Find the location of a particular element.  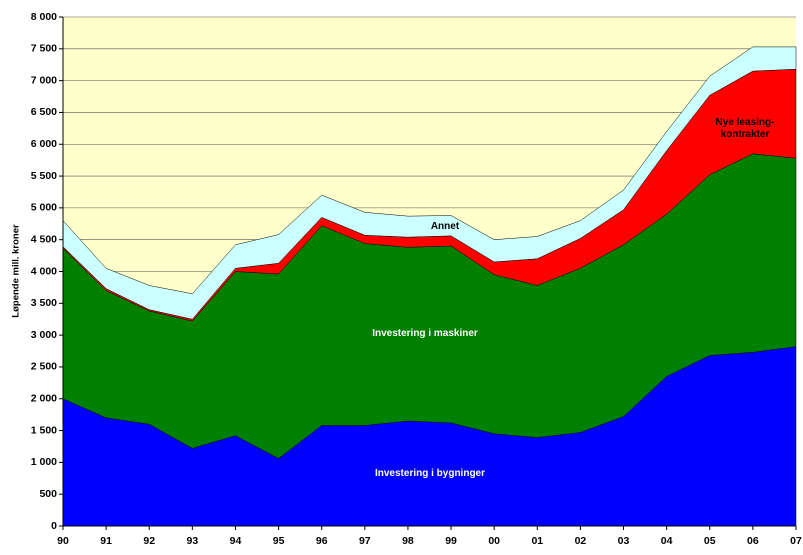

x-tick-label: 03 is located at coordinates (624, 541).